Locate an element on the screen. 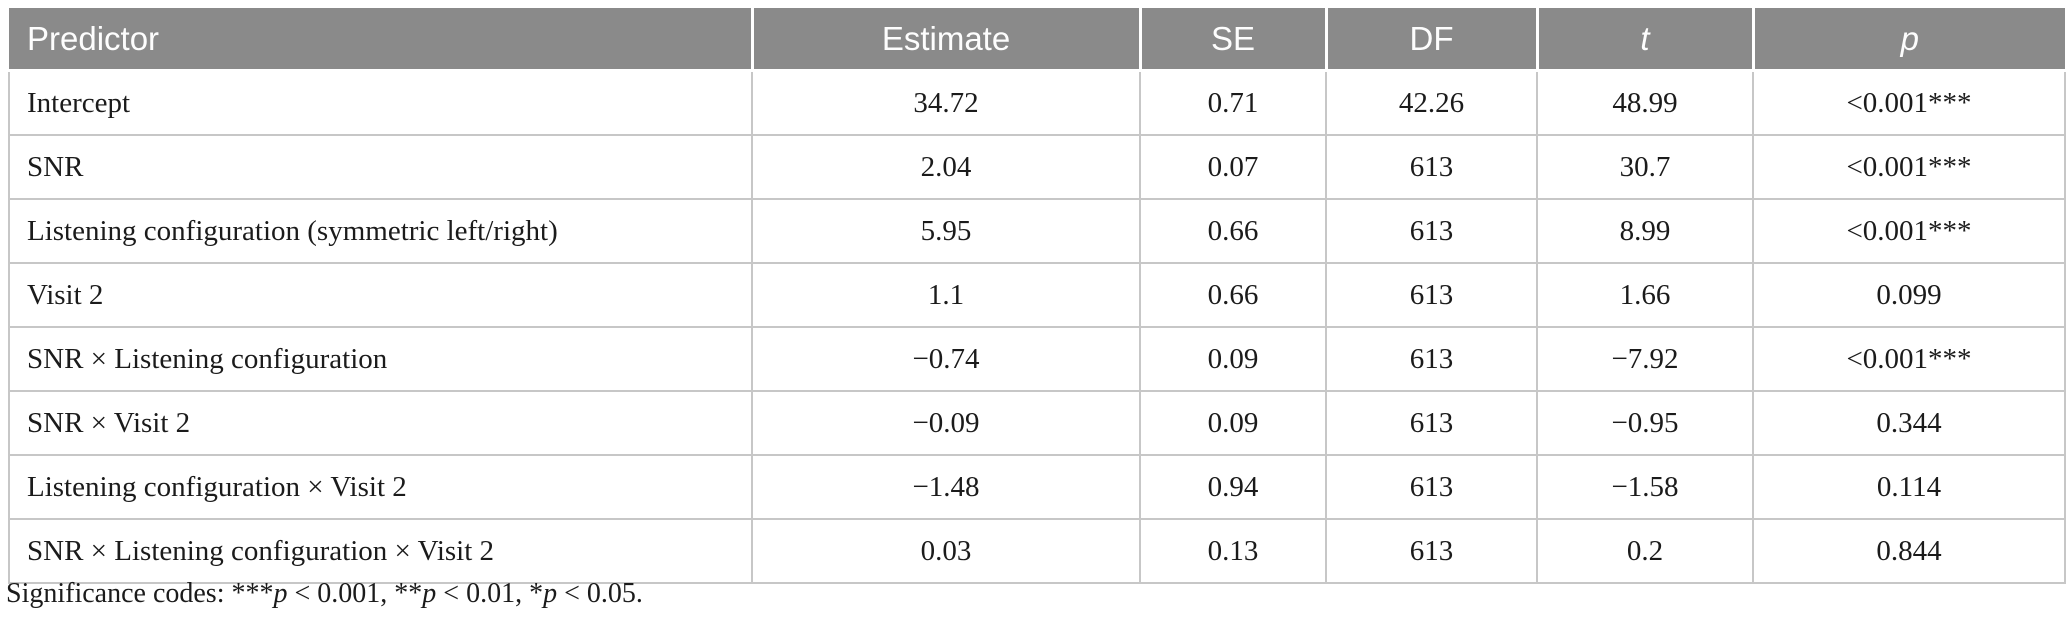 The height and width of the screenshot is (623, 2067). estimate-cell: −0.09 is located at coordinates (946, 423).